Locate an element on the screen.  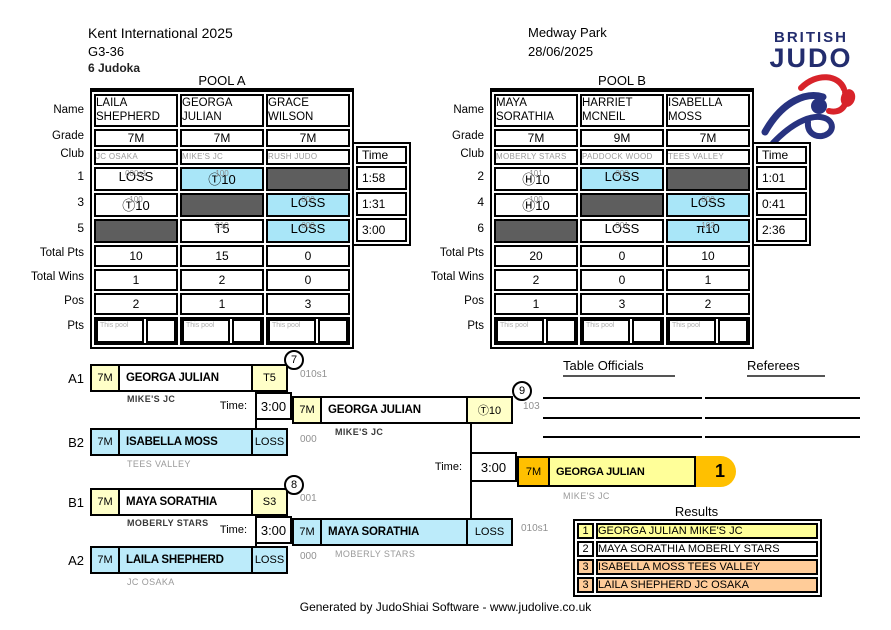
match-cell: 000 LOSS is located at coordinates (308, 204).